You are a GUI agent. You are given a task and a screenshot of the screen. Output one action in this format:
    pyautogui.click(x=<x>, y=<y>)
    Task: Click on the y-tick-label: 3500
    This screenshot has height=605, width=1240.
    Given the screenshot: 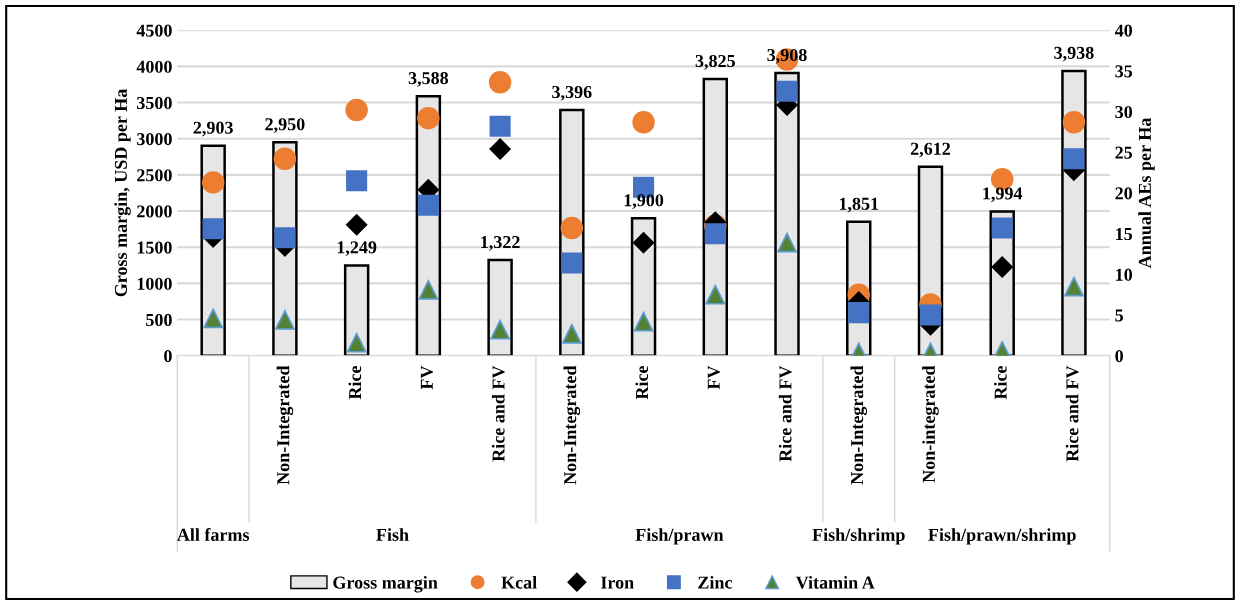 What is the action you would take?
    pyautogui.click(x=154, y=103)
    